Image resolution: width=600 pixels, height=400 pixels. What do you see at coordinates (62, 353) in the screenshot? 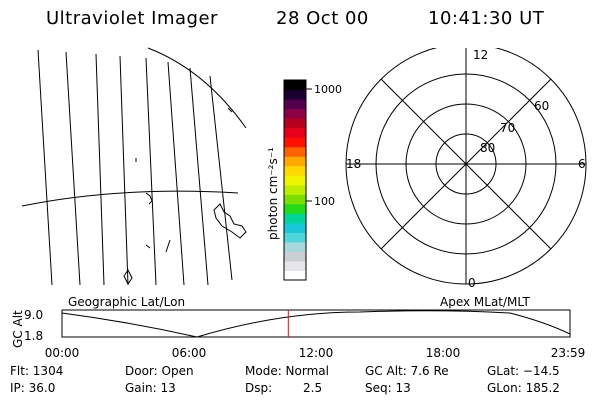
I see `time-tick-00: 00:00` at bounding box center [62, 353].